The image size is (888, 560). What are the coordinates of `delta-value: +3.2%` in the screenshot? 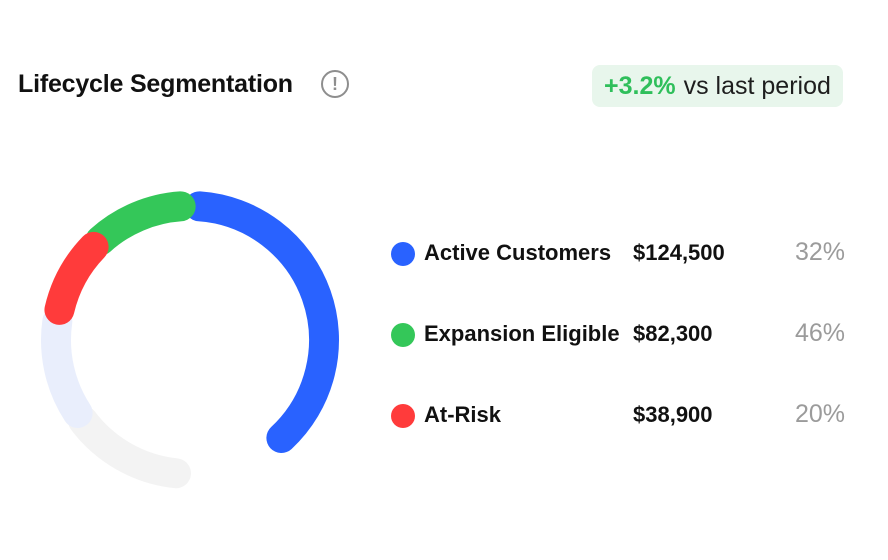 It's located at (640, 85).